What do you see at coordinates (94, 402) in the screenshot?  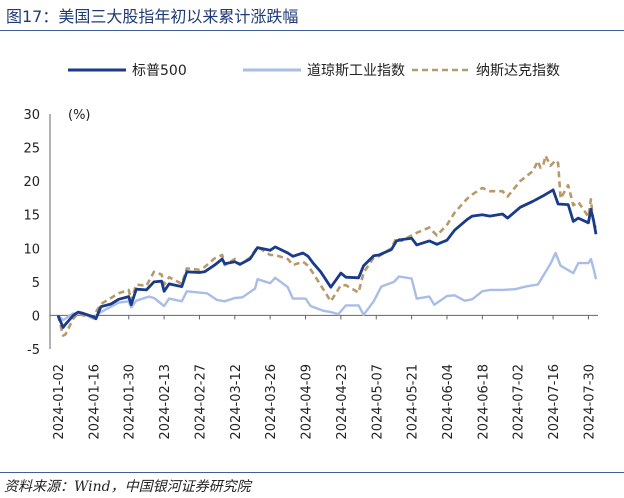 I see `x-tick-label: 2024-01-16` at bounding box center [94, 402].